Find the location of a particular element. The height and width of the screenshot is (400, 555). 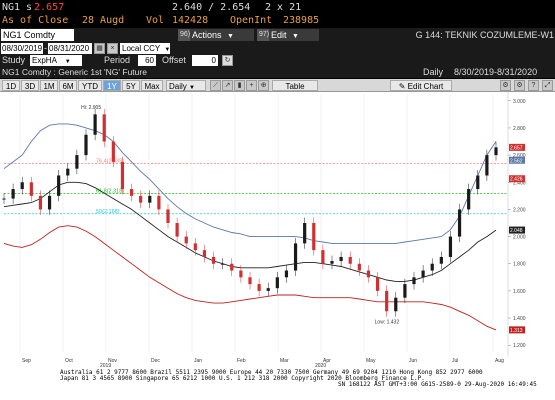

end-date-input: 08/31/2020 is located at coordinates (70, 48).